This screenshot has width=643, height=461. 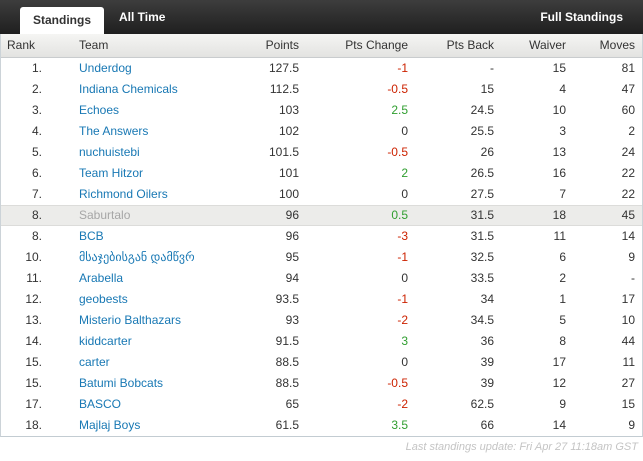 I want to click on team-link: Majlaj Boys, so click(x=110, y=425).